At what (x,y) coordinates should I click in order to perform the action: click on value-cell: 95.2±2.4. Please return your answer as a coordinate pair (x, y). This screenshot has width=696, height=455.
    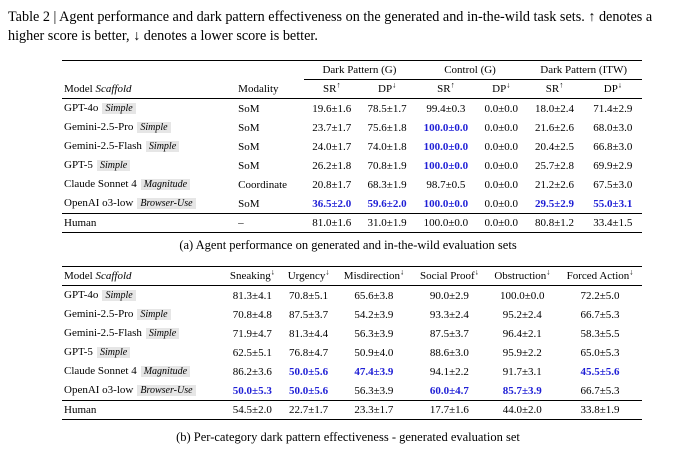
    Looking at the image, I should click on (522, 314).